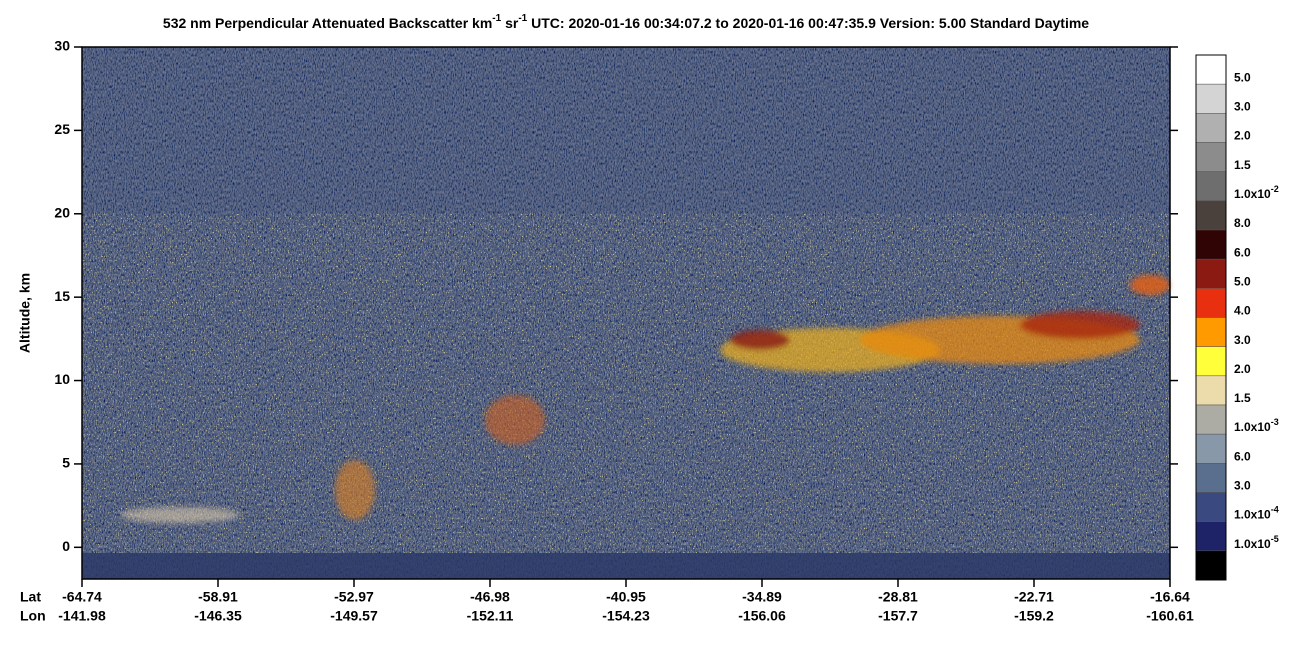 The width and height of the screenshot is (1300, 667). I want to click on y-tick-label: 25, so click(62, 129).